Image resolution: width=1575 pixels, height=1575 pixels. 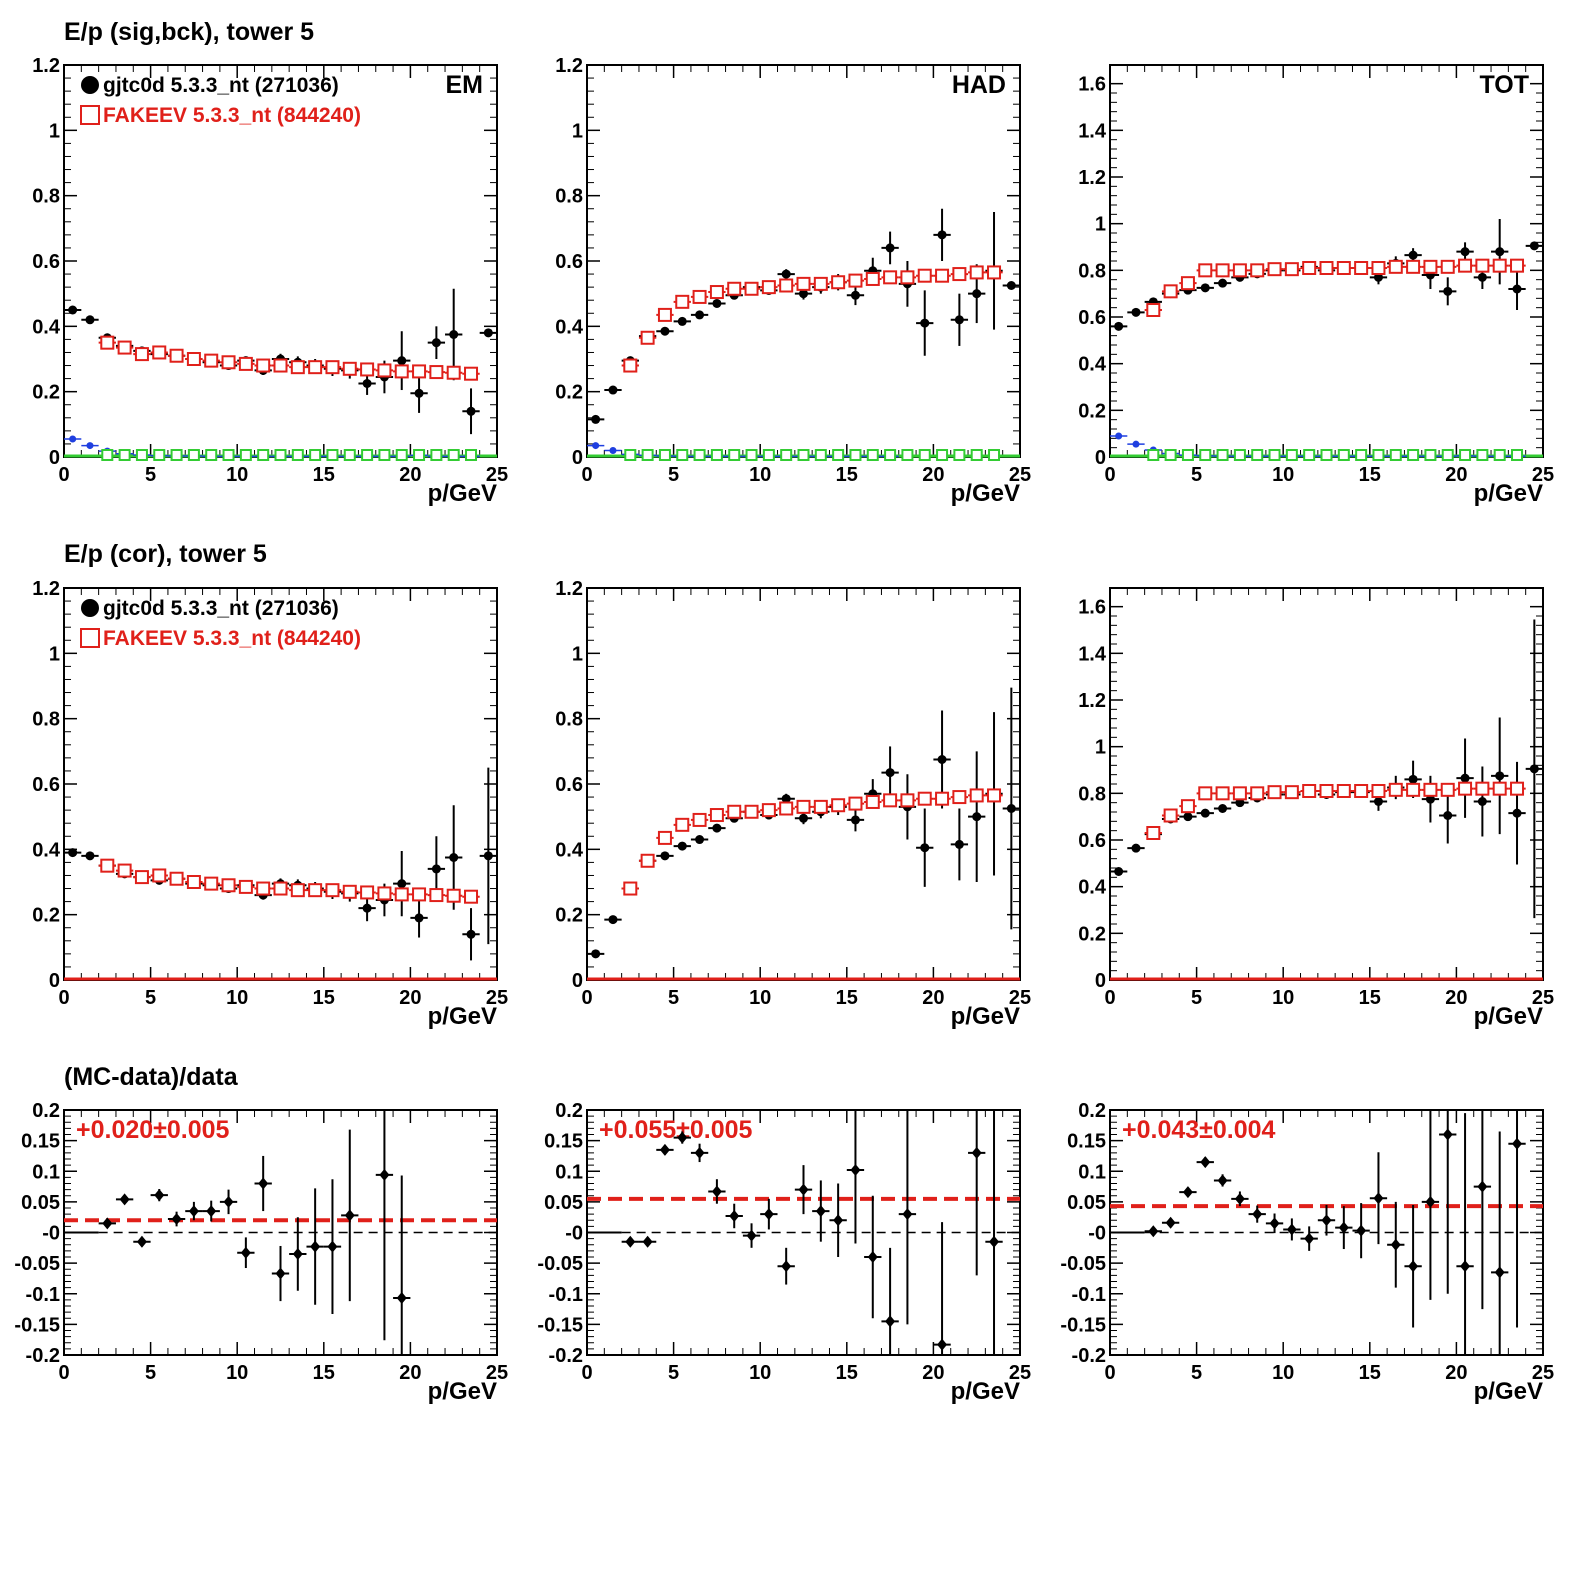 What do you see at coordinates (153, 1130) in the screenshot?
I see `fit-result-label: +0.020±0.005` at bounding box center [153, 1130].